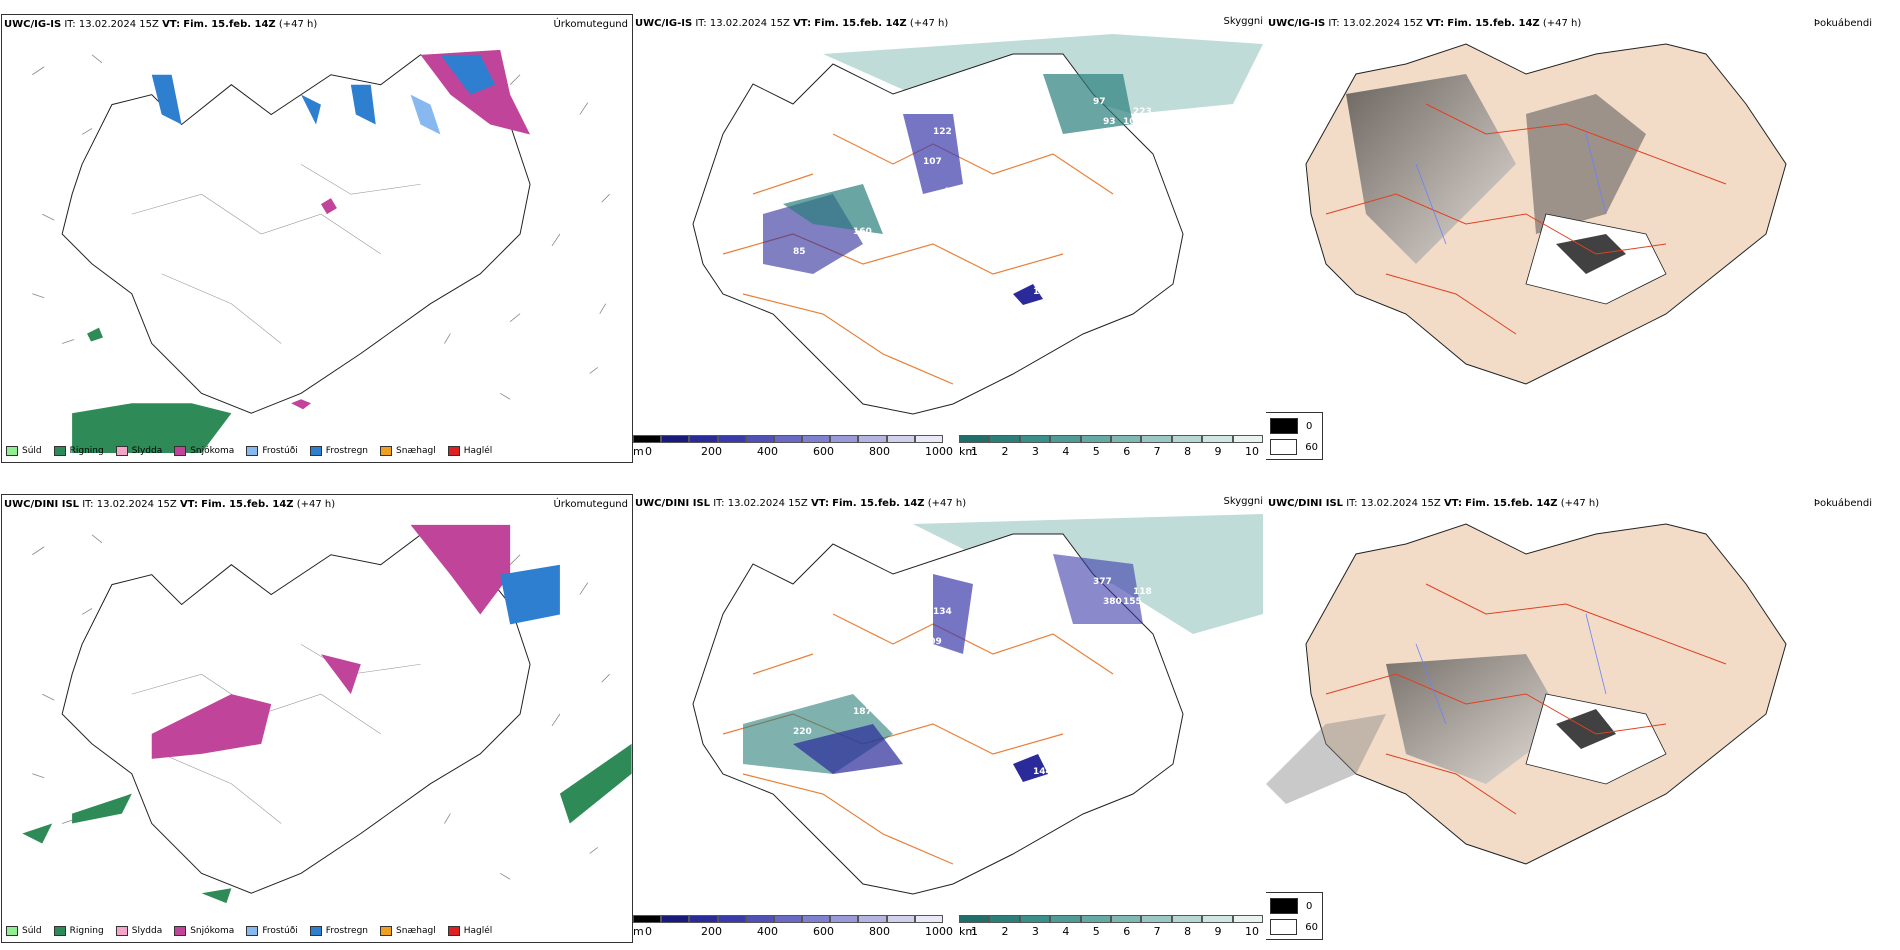  I want to click on visibility-value-label: 112, so click(772, 602).